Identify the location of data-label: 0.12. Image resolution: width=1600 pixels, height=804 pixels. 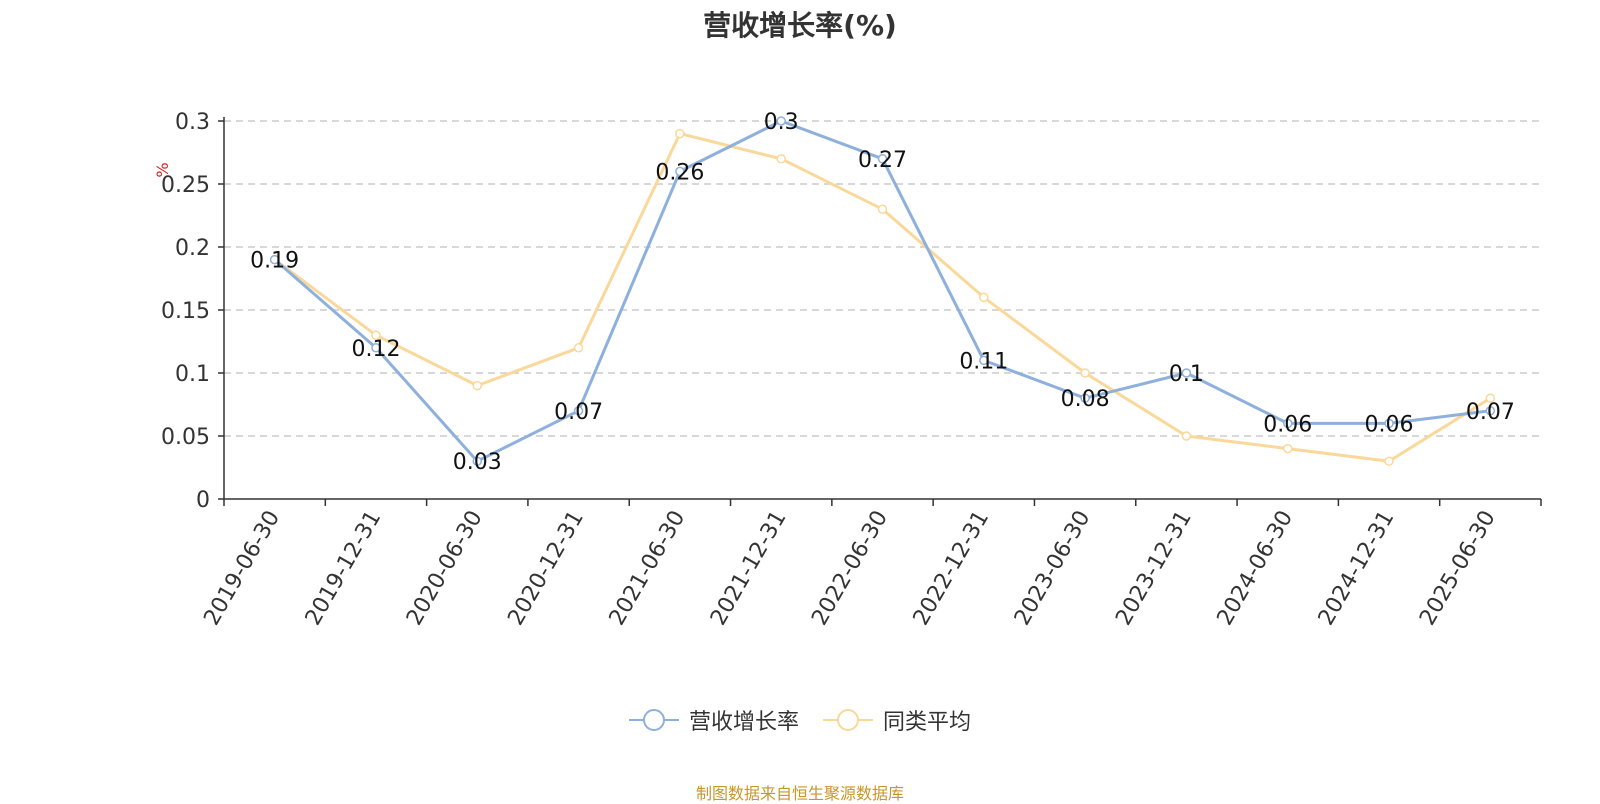
(375, 349).